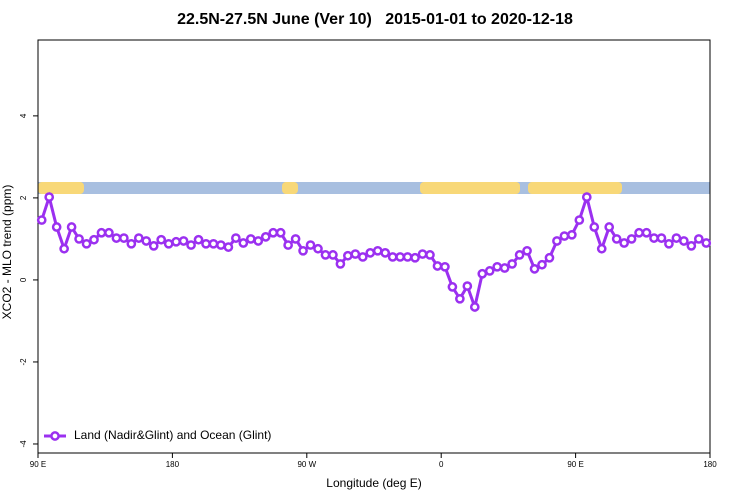  Describe the element at coordinates (23, 197) in the screenshot. I see `y-tick-label: 2` at that location.